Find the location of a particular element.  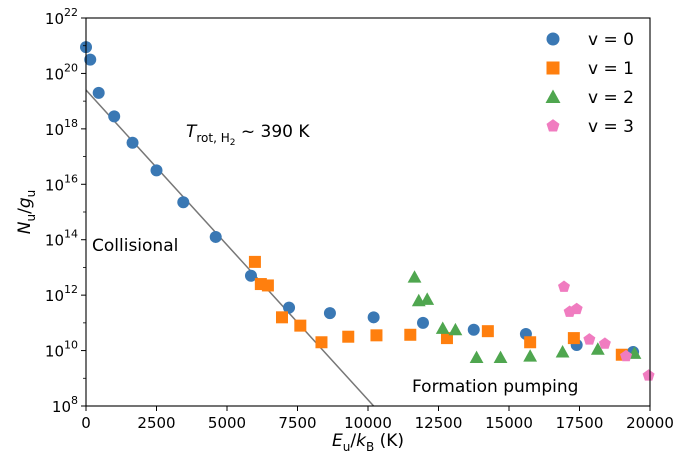

y-tick-label: 1012 is located at coordinates (61, 294).